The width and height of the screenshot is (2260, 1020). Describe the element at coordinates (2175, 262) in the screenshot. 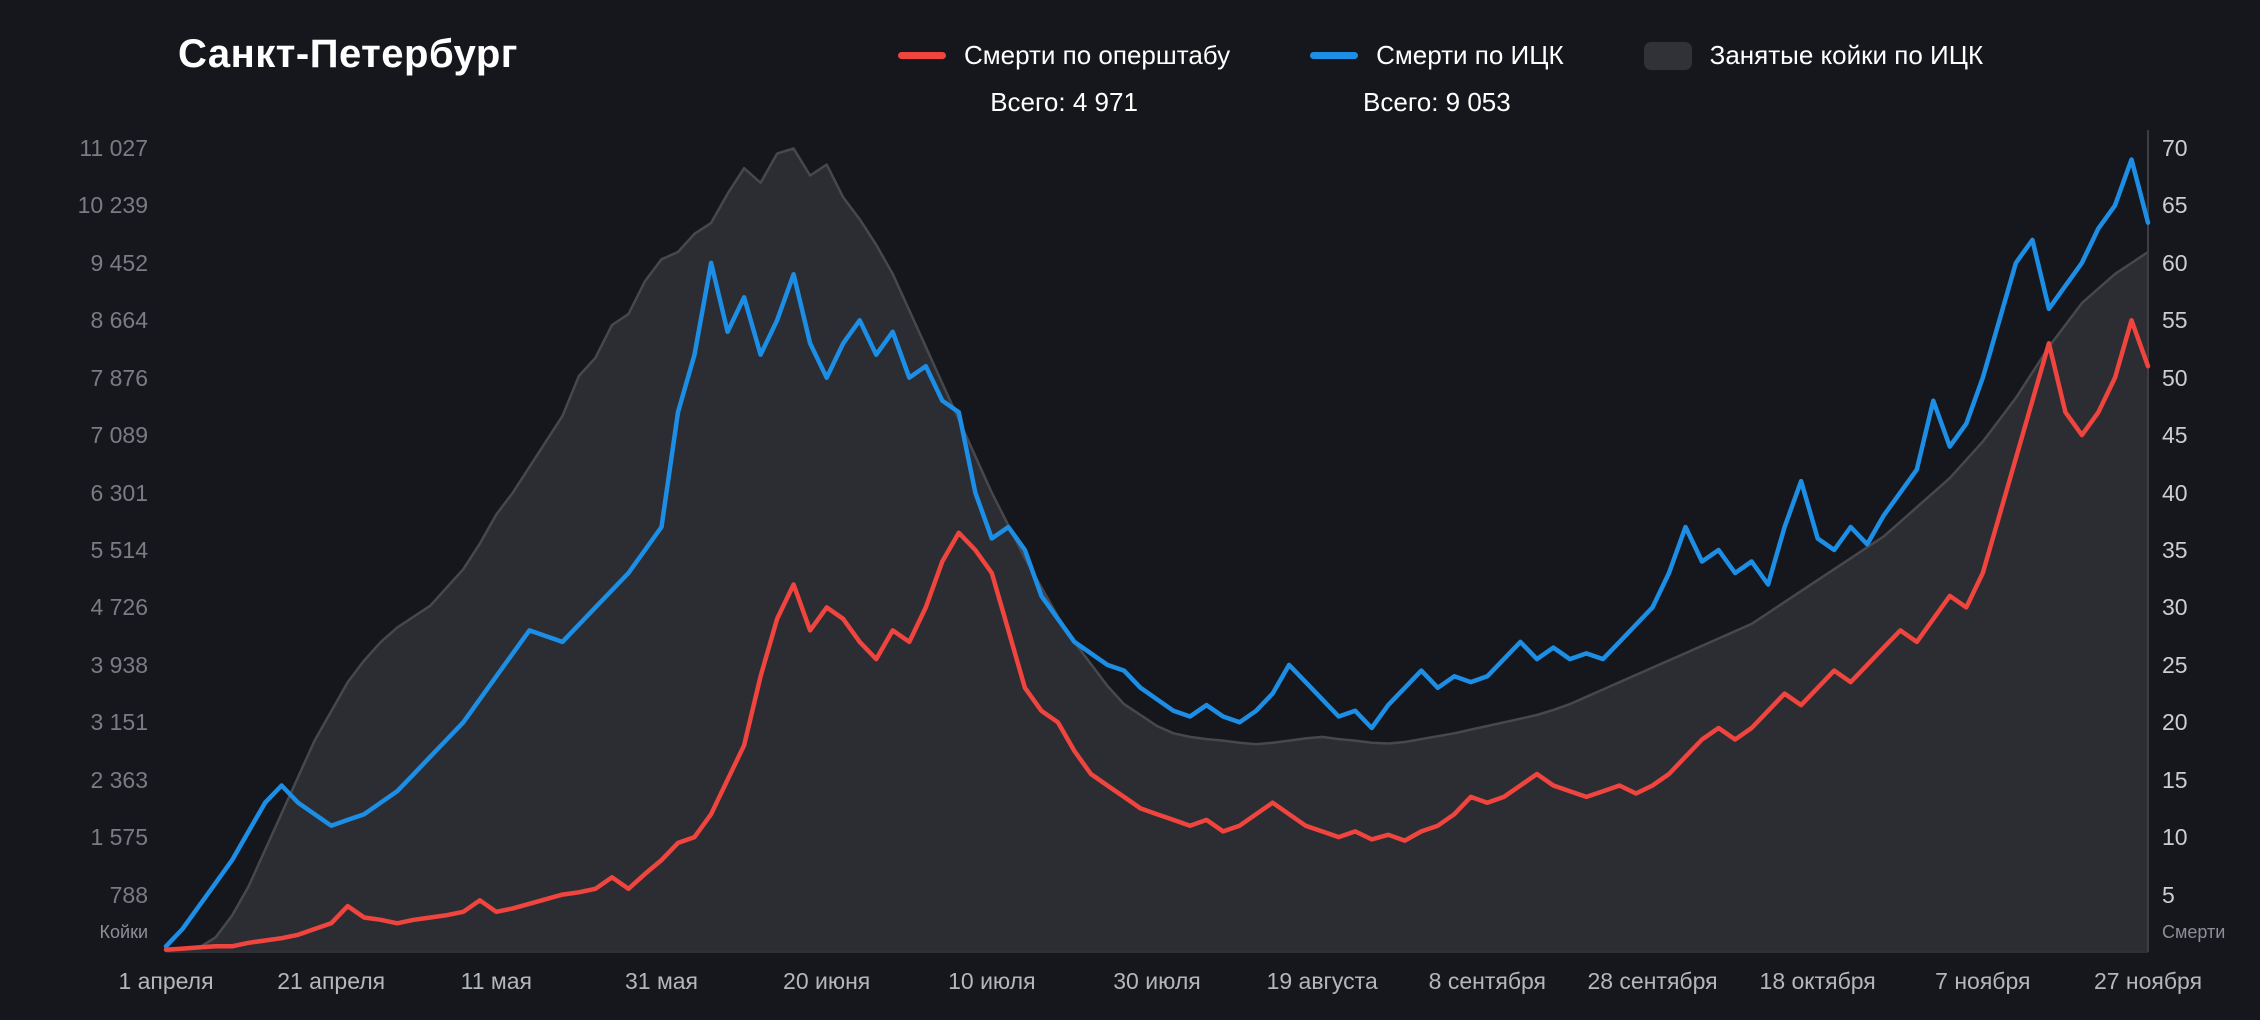

I see `y-axis-right-tick-label: 60` at that location.